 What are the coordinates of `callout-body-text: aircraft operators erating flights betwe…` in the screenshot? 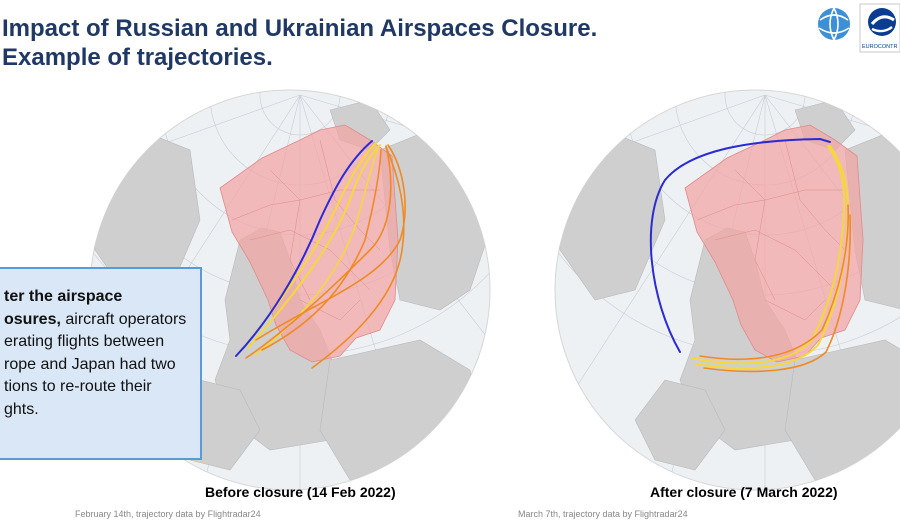 It's located at (95, 364).